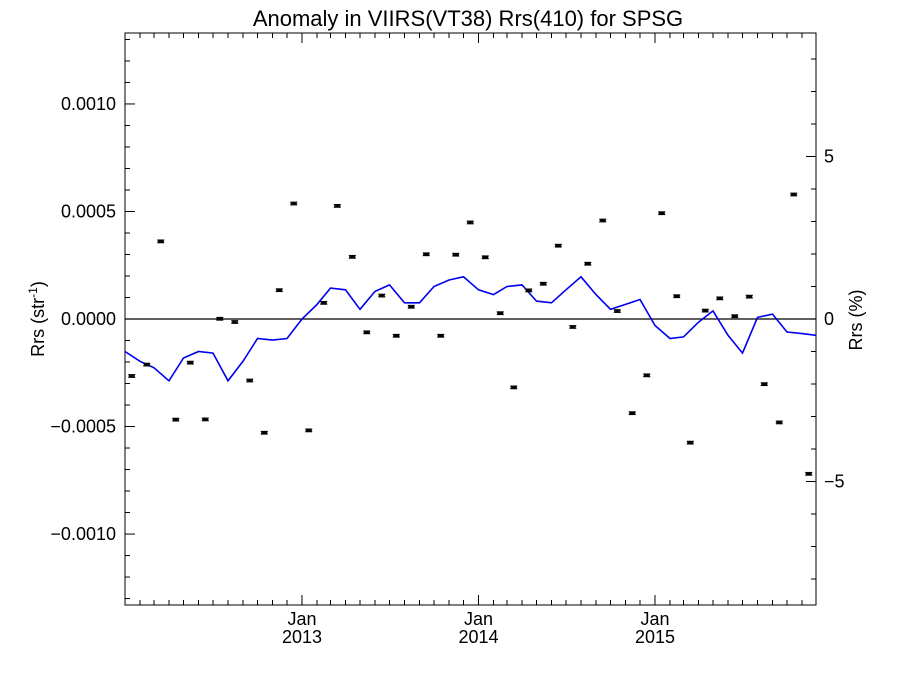 This screenshot has width=900, height=675. I want to click on right-y-axis: 5 0 −5, so click(825, 319).